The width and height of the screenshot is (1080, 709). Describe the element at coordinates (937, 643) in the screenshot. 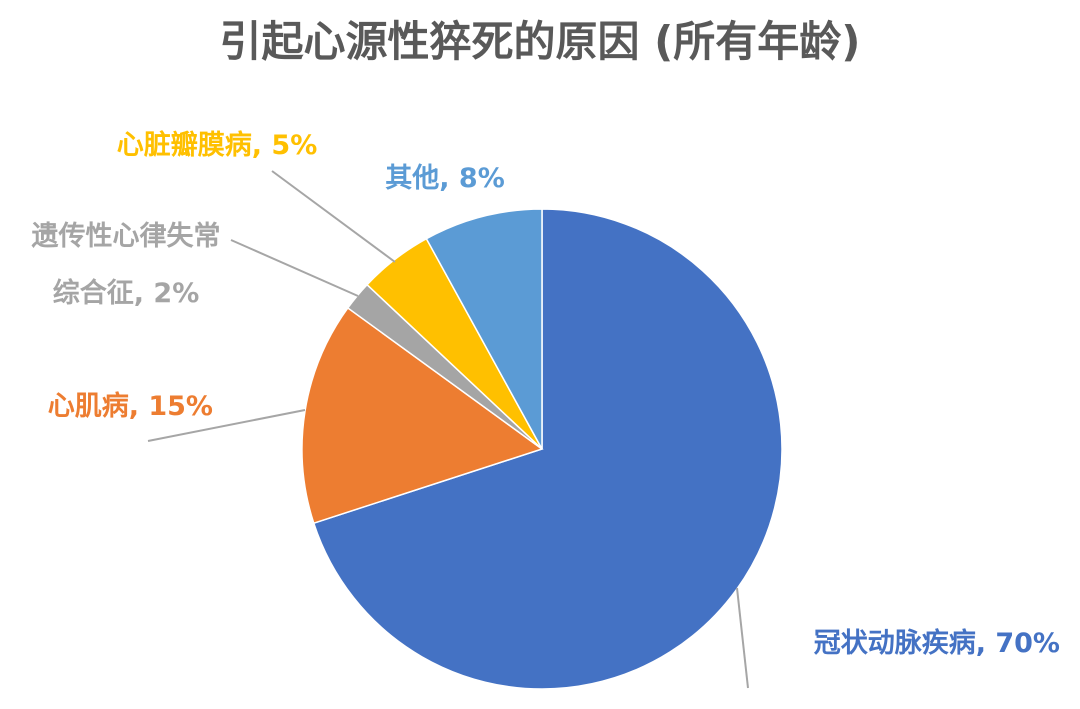

I see `data-label-1: 冠状动脉疾病, 70%` at that location.